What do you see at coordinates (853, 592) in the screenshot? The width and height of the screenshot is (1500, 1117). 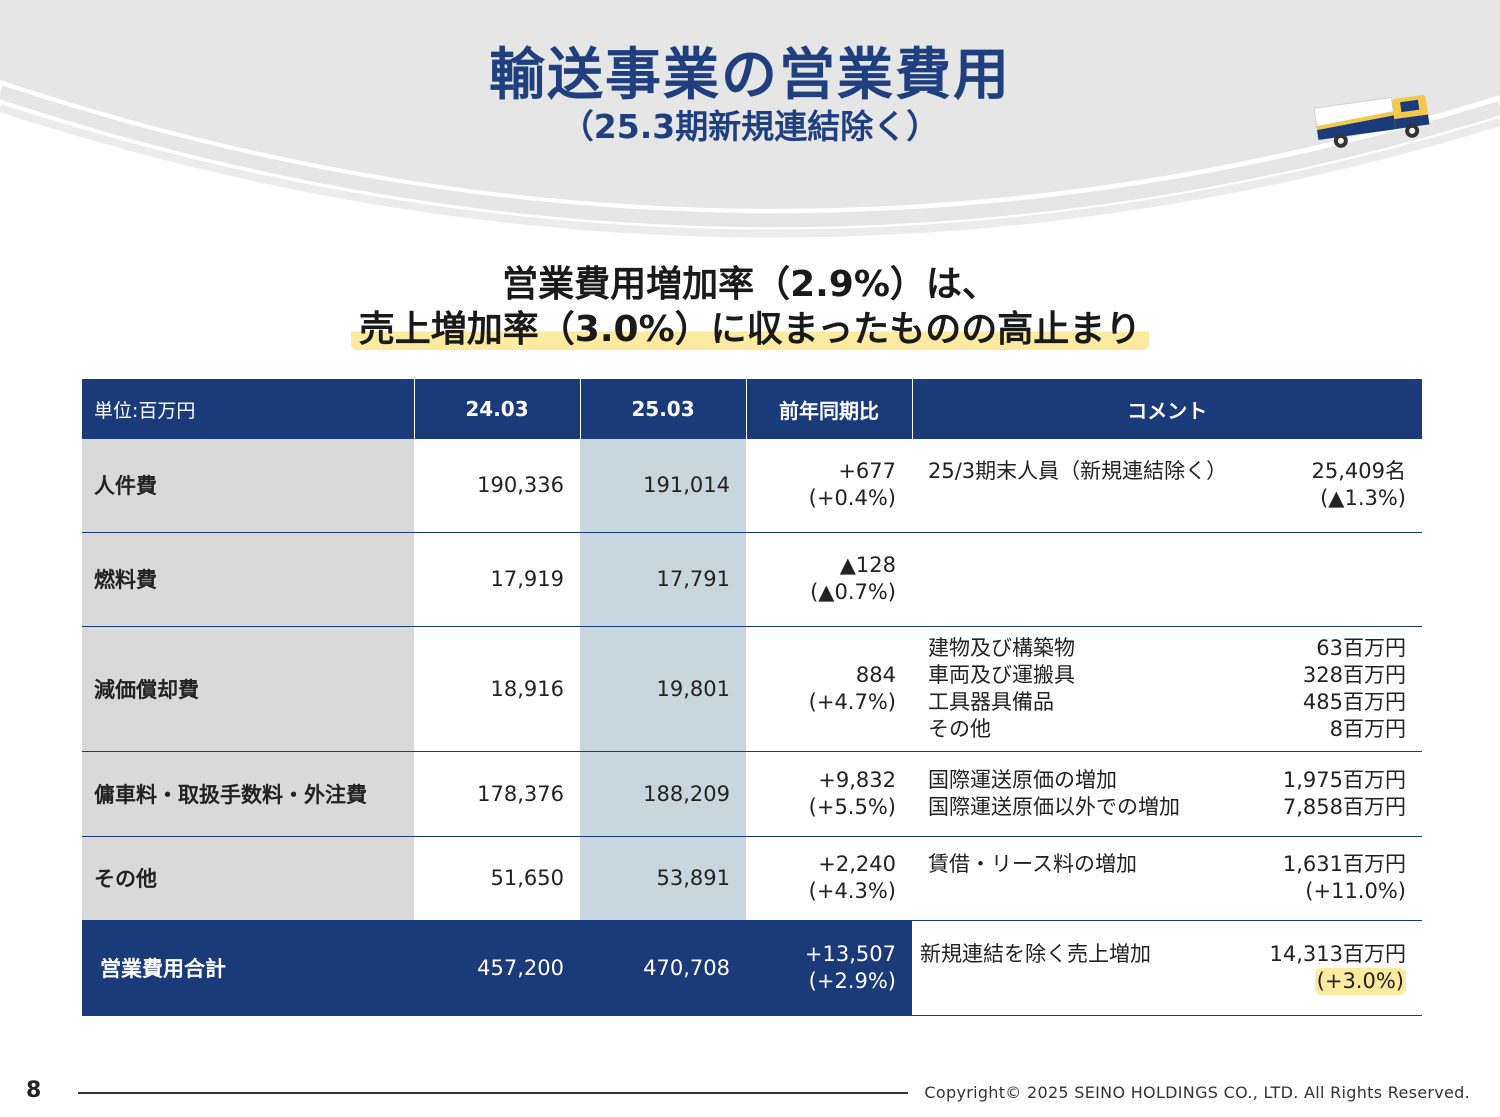 I see `yoy-pct: (▲0.7%)` at bounding box center [853, 592].